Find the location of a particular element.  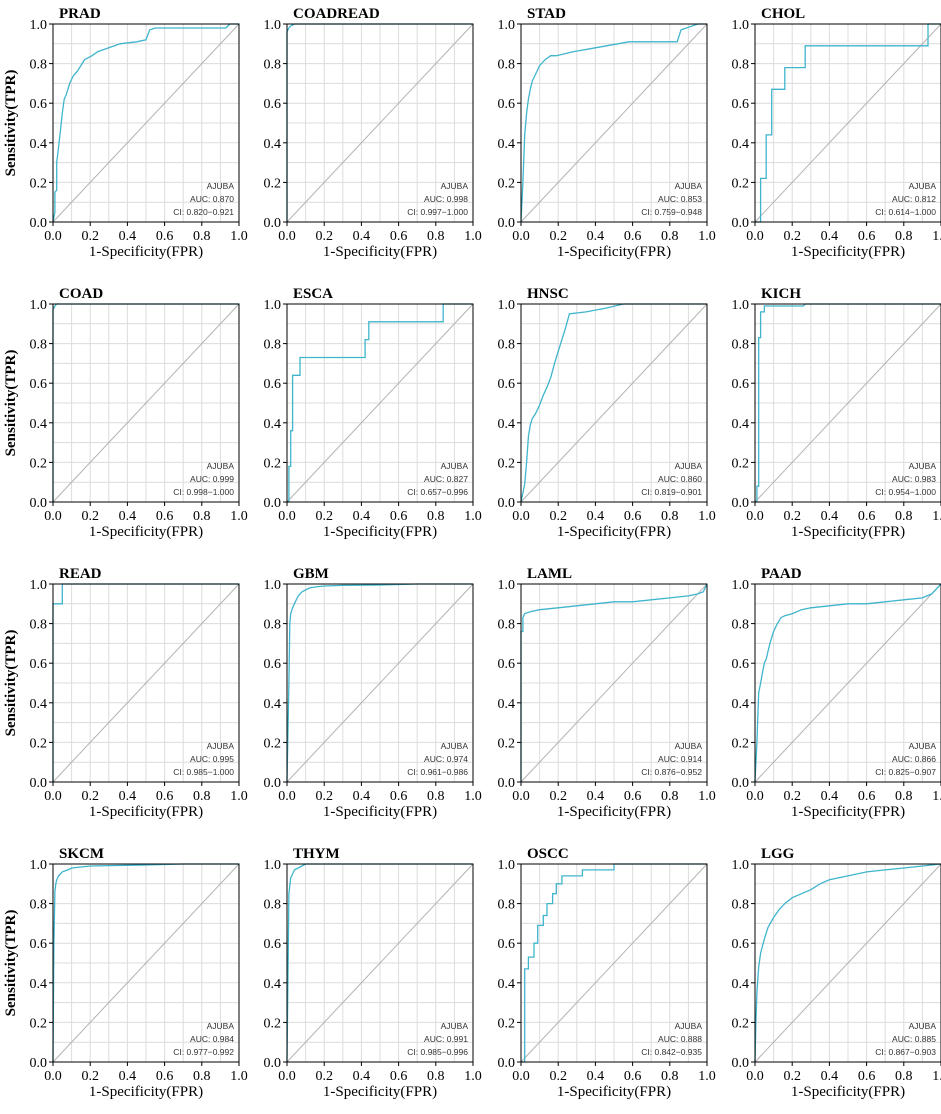

panel-title: COADREAD is located at coordinates (336, 14).